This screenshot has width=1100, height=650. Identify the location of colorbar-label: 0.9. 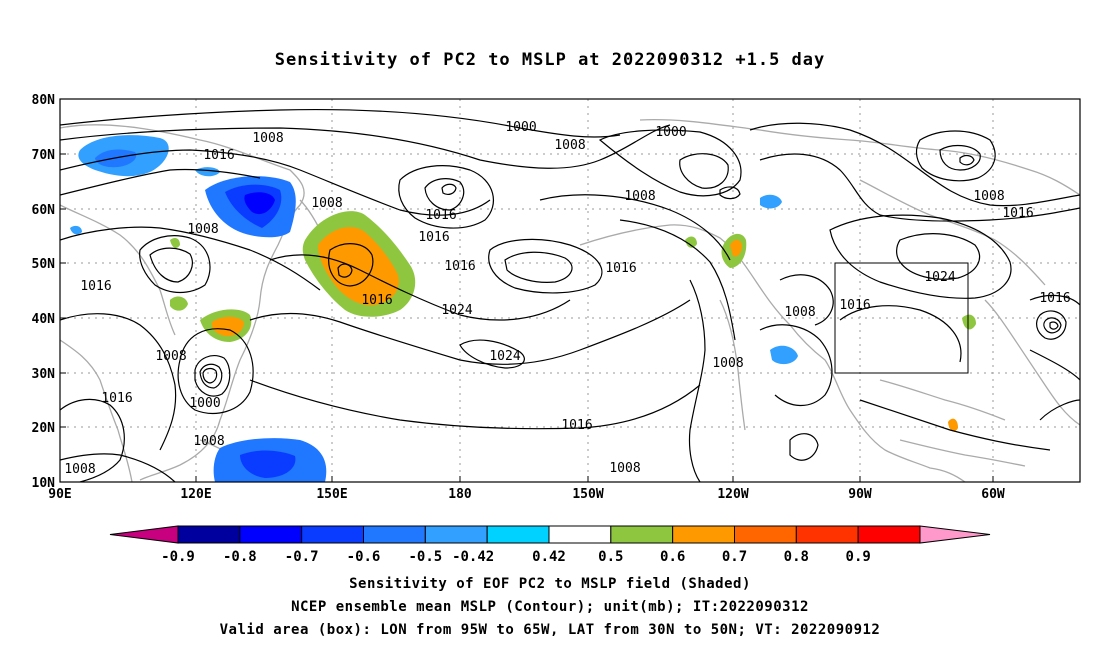
(858, 557).